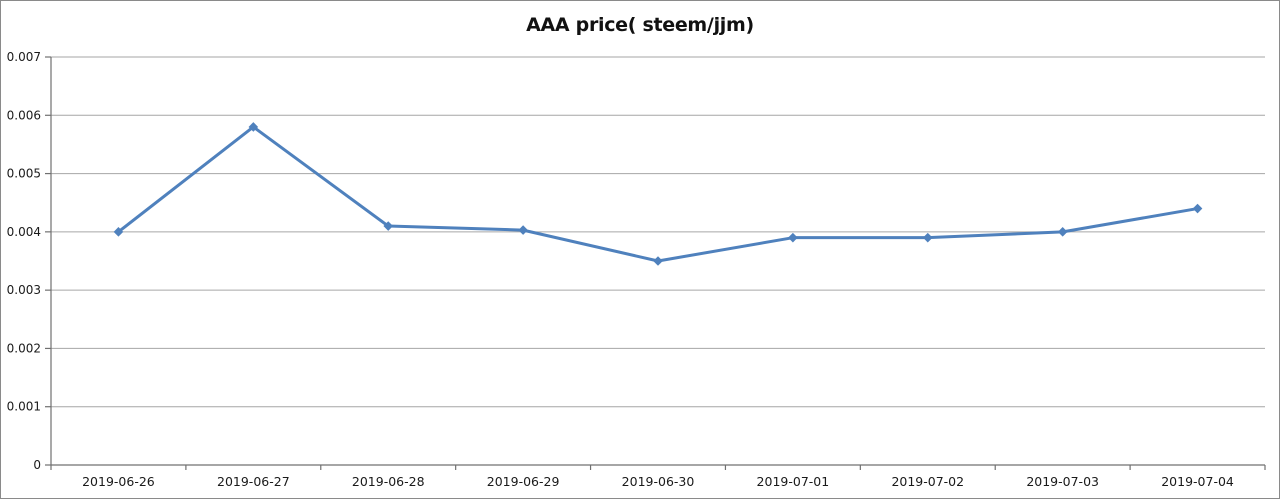 The width and height of the screenshot is (1280, 499). I want to click on x-axis-label: 2019-07-01, so click(793, 481).